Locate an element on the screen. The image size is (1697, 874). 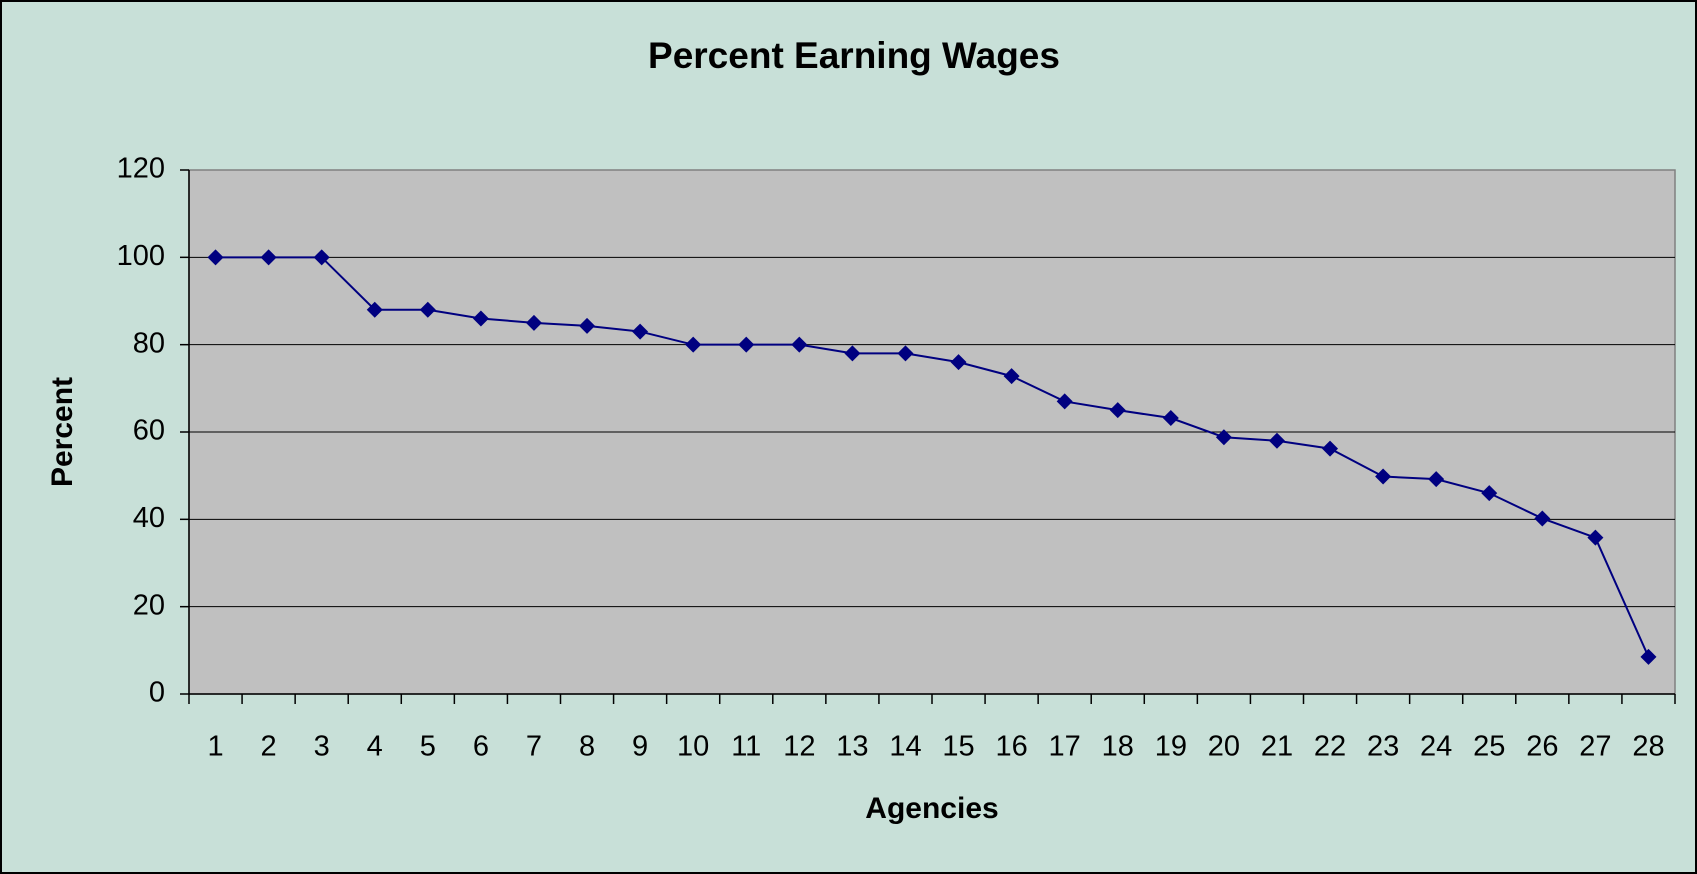
x-tick-label: 11 is located at coordinates (746, 747).